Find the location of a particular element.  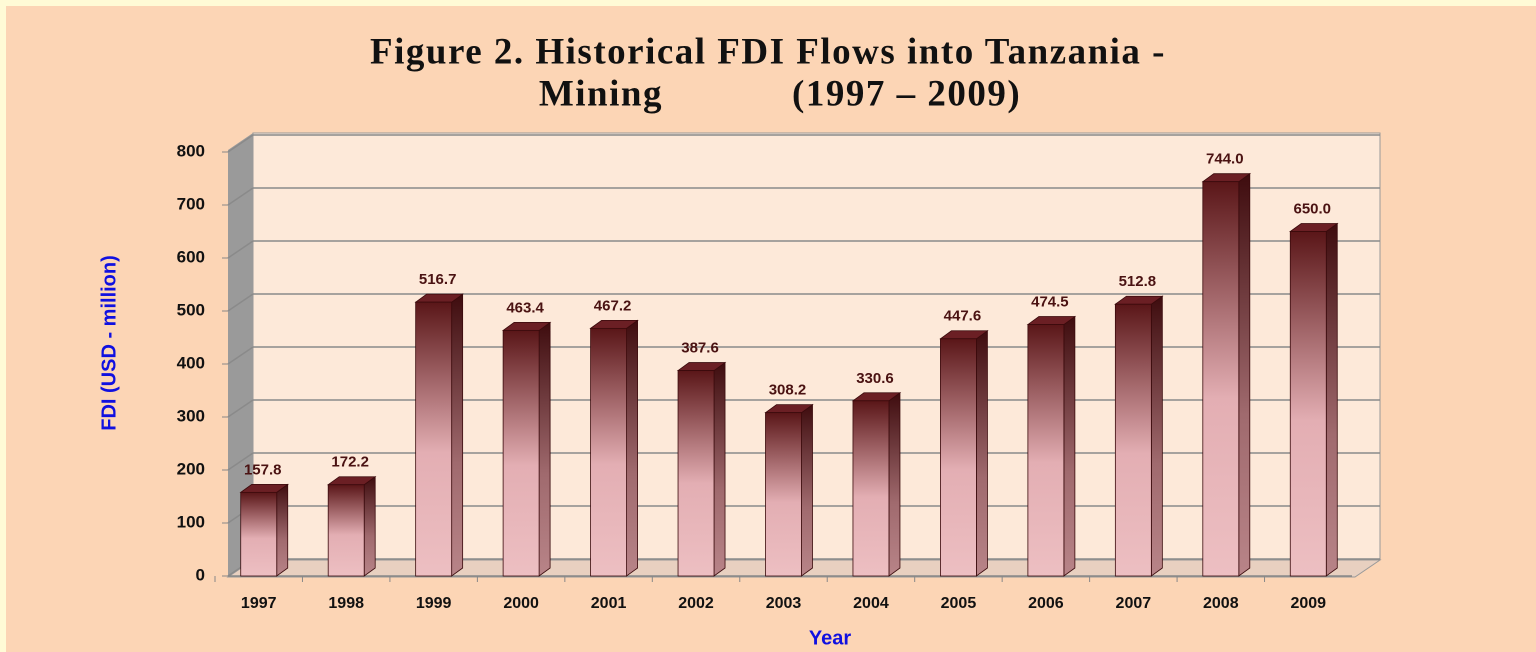

value-label: 463.4 is located at coordinates (525, 307).